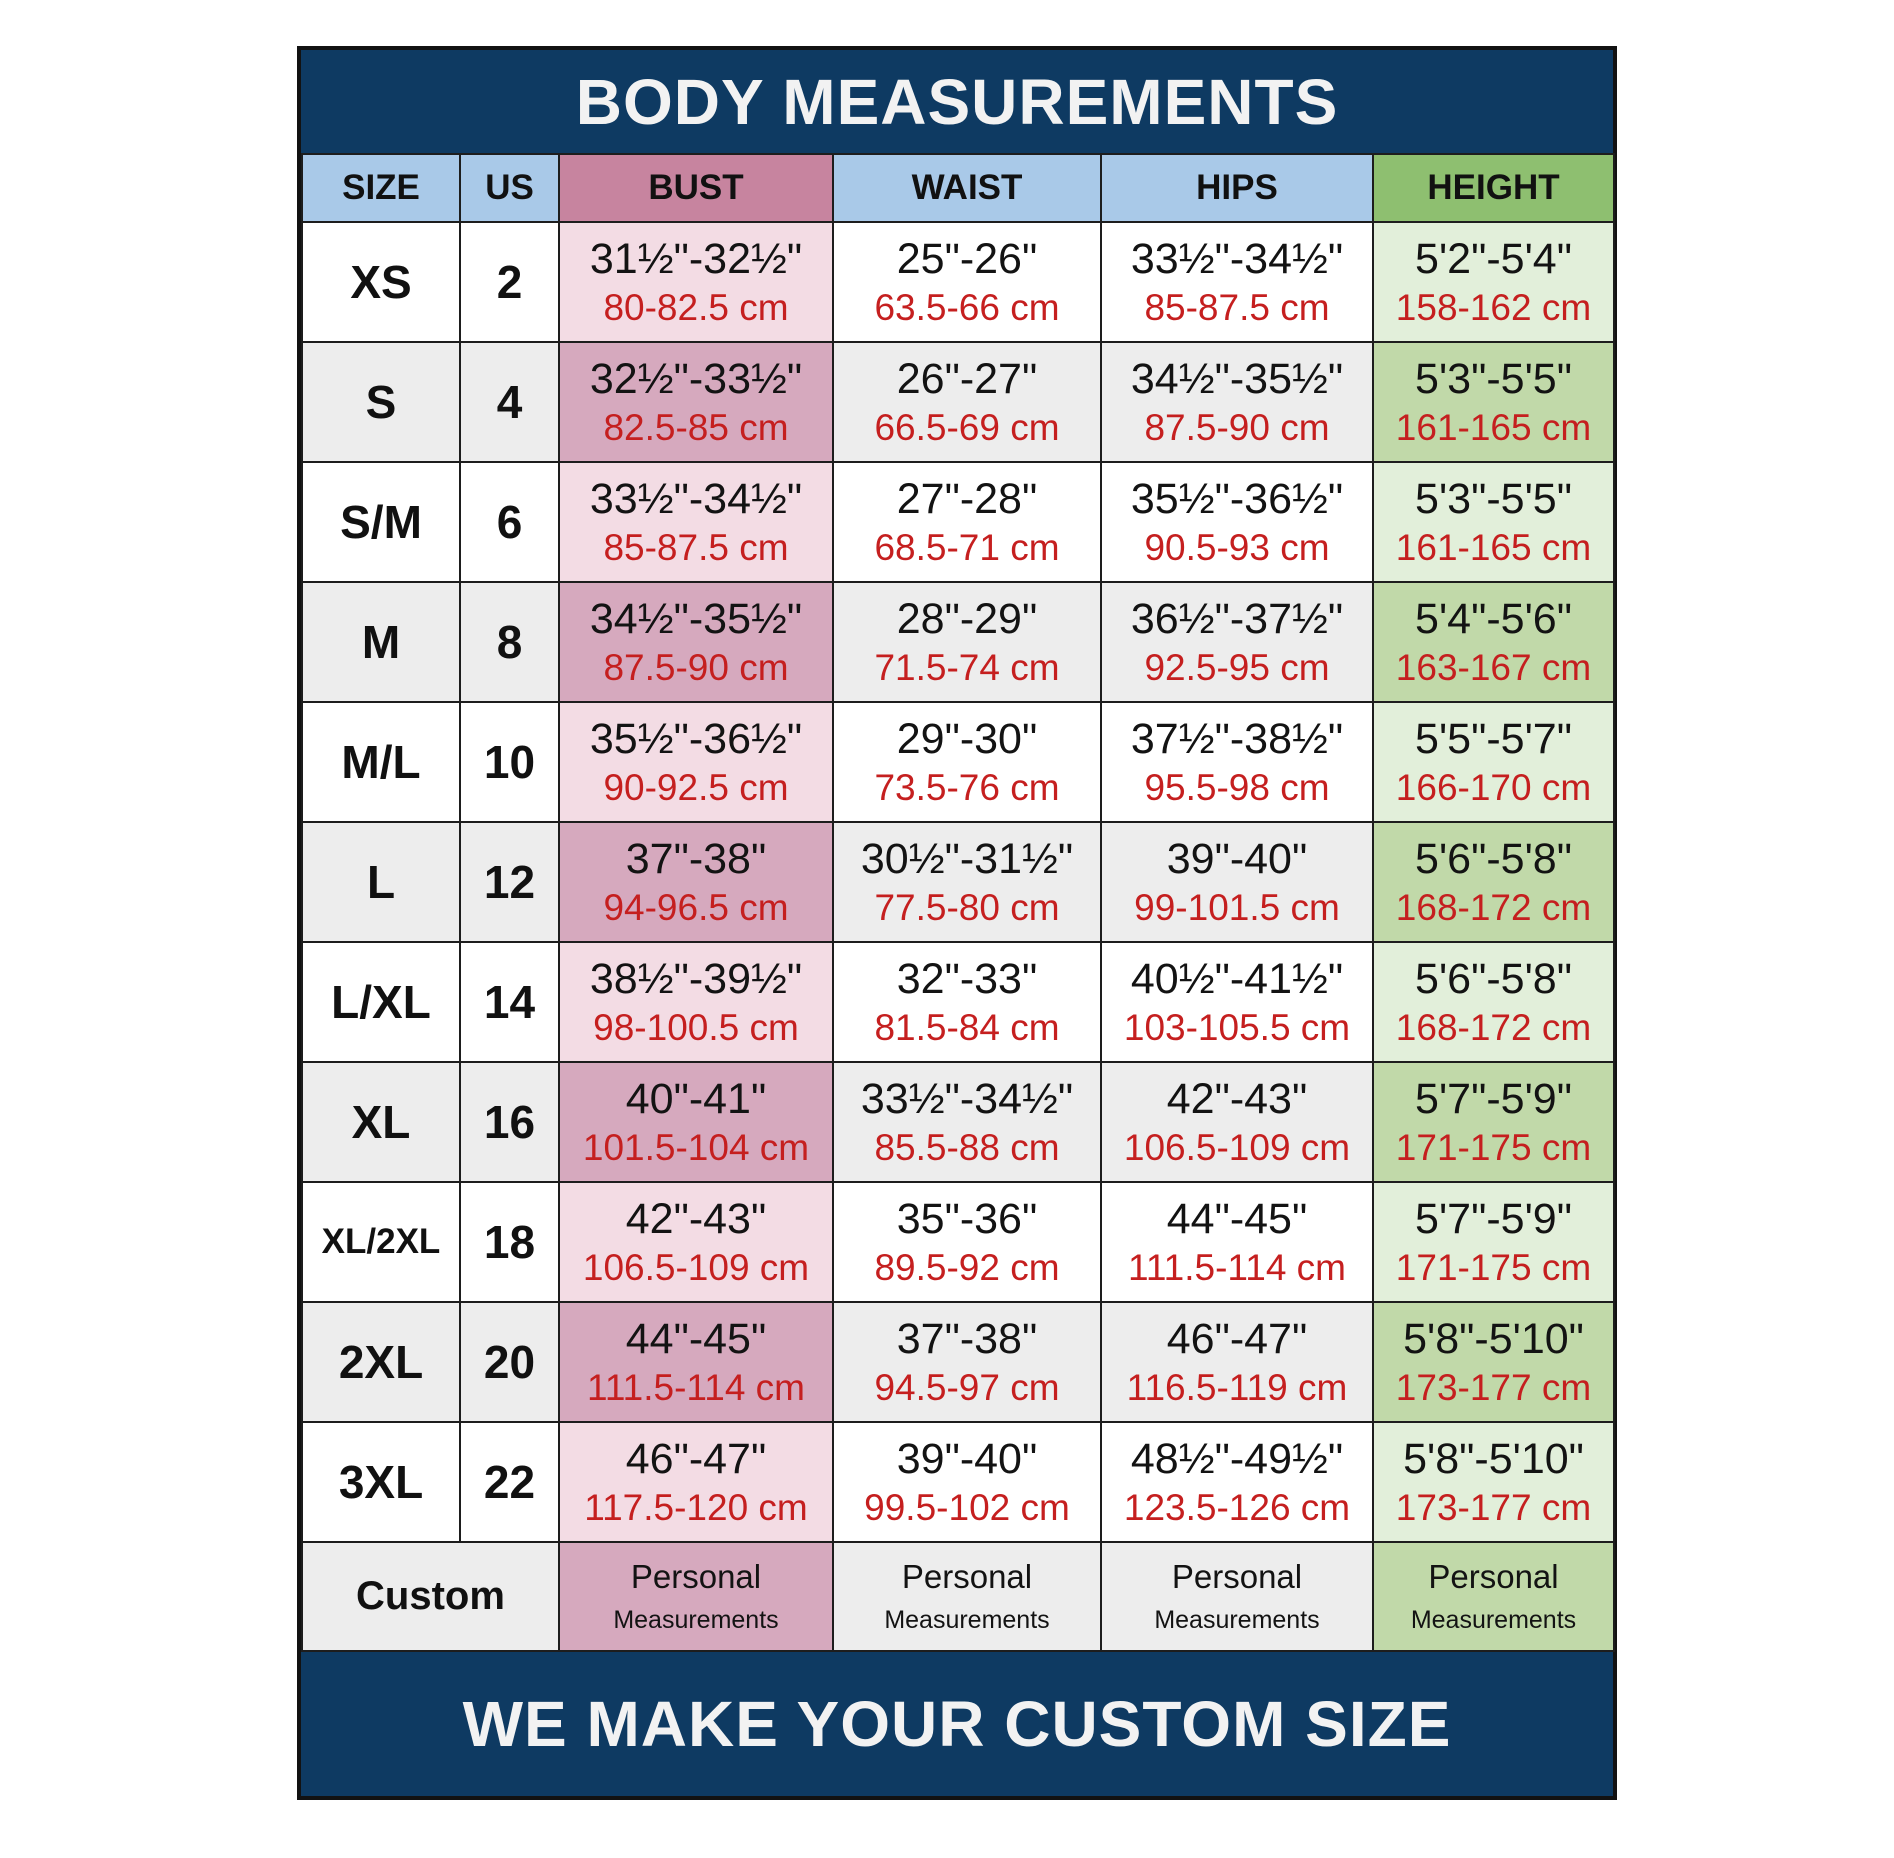 Image resolution: width=1894 pixels, height=1858 pixels. I want to click on hips-cm: 87.5-90 cm, so click(1237, 428).